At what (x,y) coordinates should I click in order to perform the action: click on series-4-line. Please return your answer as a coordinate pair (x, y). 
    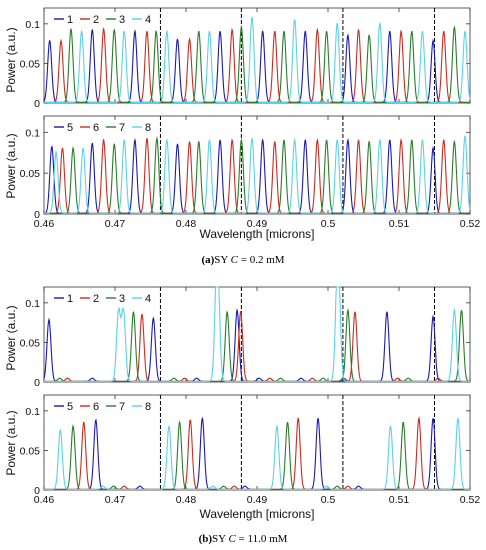
    Looking at the image, I should click on (257, 59).